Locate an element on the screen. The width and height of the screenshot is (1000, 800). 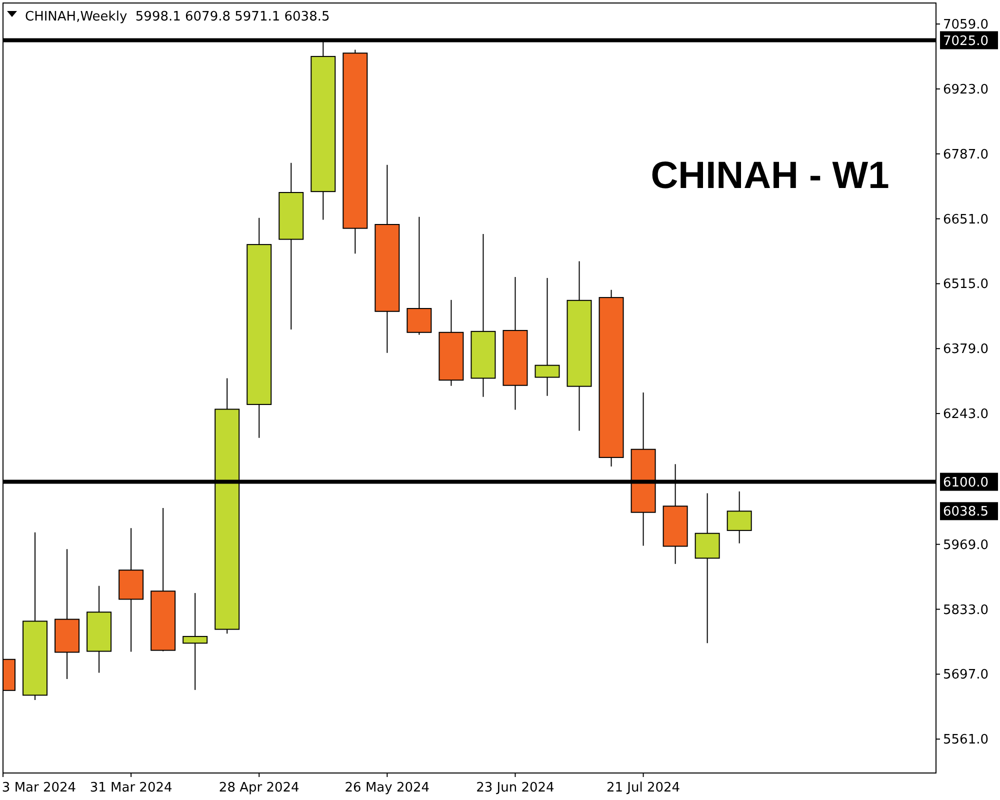
ref-line-label: 6100.0 is located at coordinates (965, 482).